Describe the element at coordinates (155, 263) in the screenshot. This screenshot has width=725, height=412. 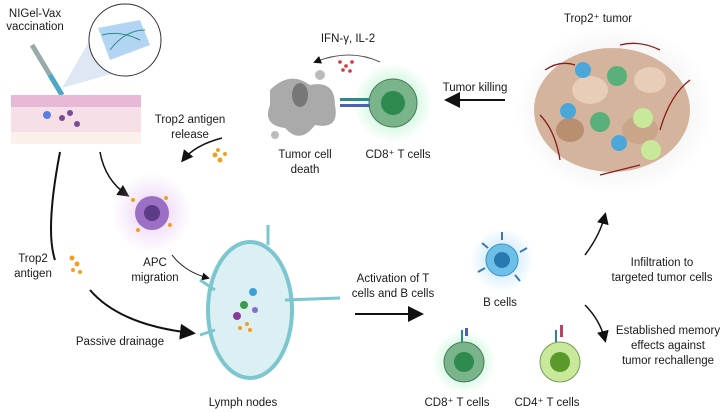
I see `label-apc-1: APC` at that location.